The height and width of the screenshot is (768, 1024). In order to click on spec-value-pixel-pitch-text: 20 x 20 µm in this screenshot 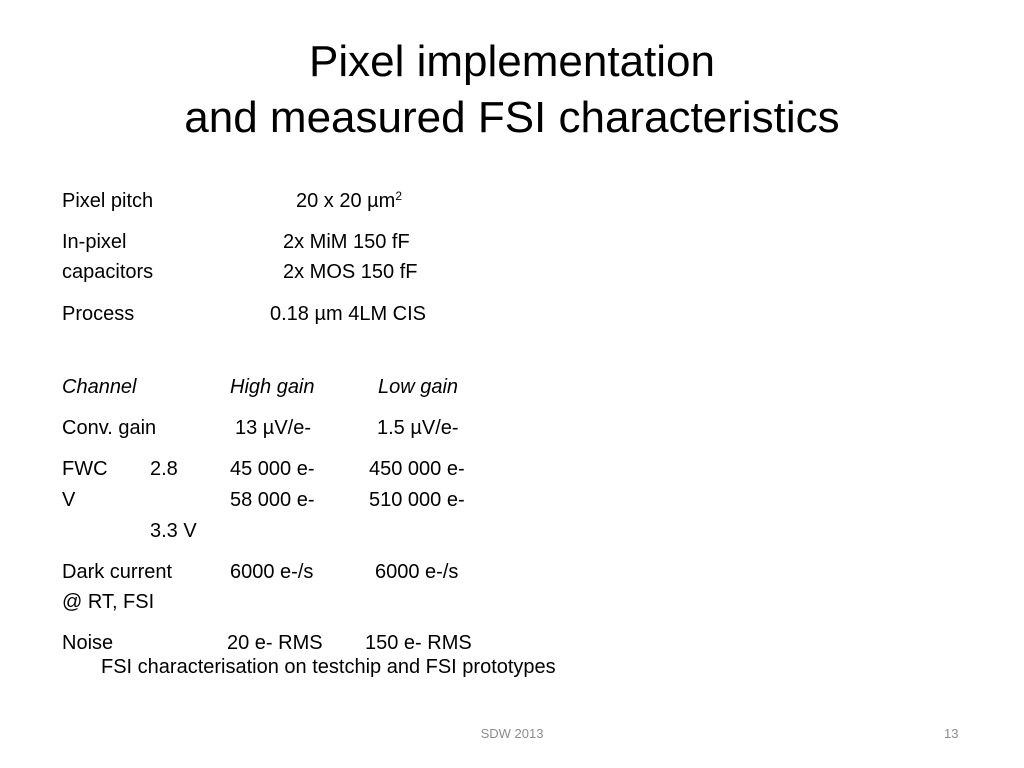, I will do `click(346, 201)`.